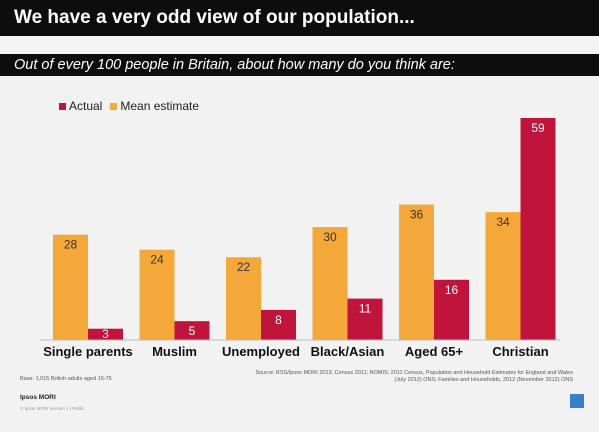  I want to click on bar-actual-christian, so click(538, 229).